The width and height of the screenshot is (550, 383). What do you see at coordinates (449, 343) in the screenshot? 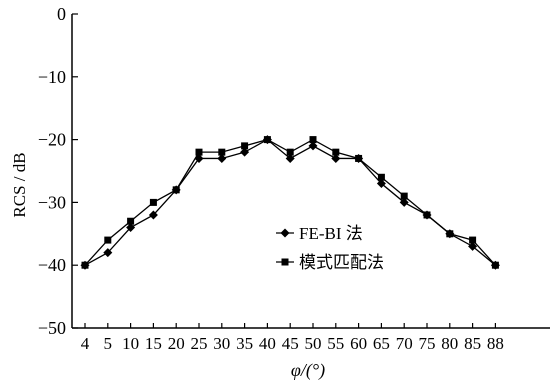
I see `x-tick-label: 80` at bounding box center [449, 343].